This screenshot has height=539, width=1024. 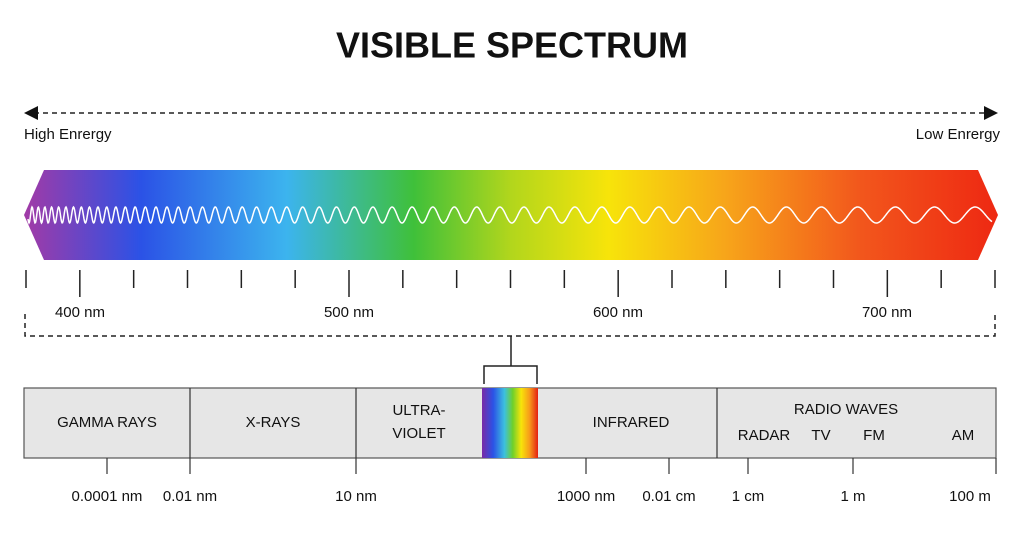 What do you see at coordinates (510, 325) in the screenshot?
I see `range-bracket` at bounding box center [510, 325].